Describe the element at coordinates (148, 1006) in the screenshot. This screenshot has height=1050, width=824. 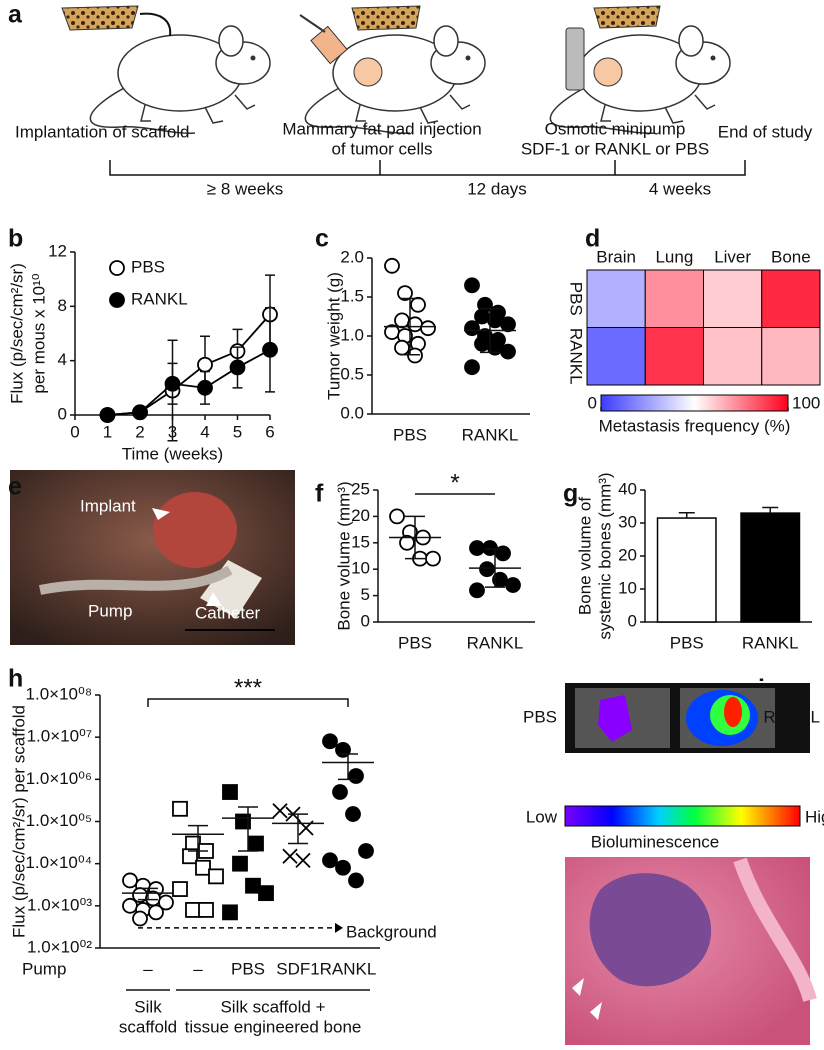
I see `group-label: Silk` at that location.